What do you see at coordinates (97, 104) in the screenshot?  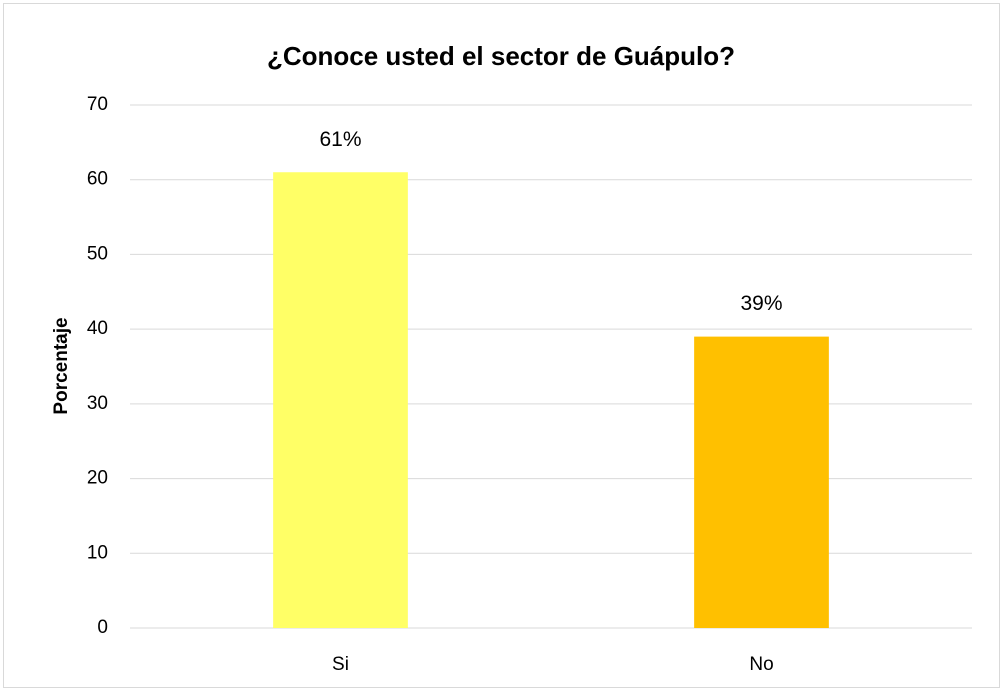 I see `y-tick-label: 70` at bounding box center [97, 104].